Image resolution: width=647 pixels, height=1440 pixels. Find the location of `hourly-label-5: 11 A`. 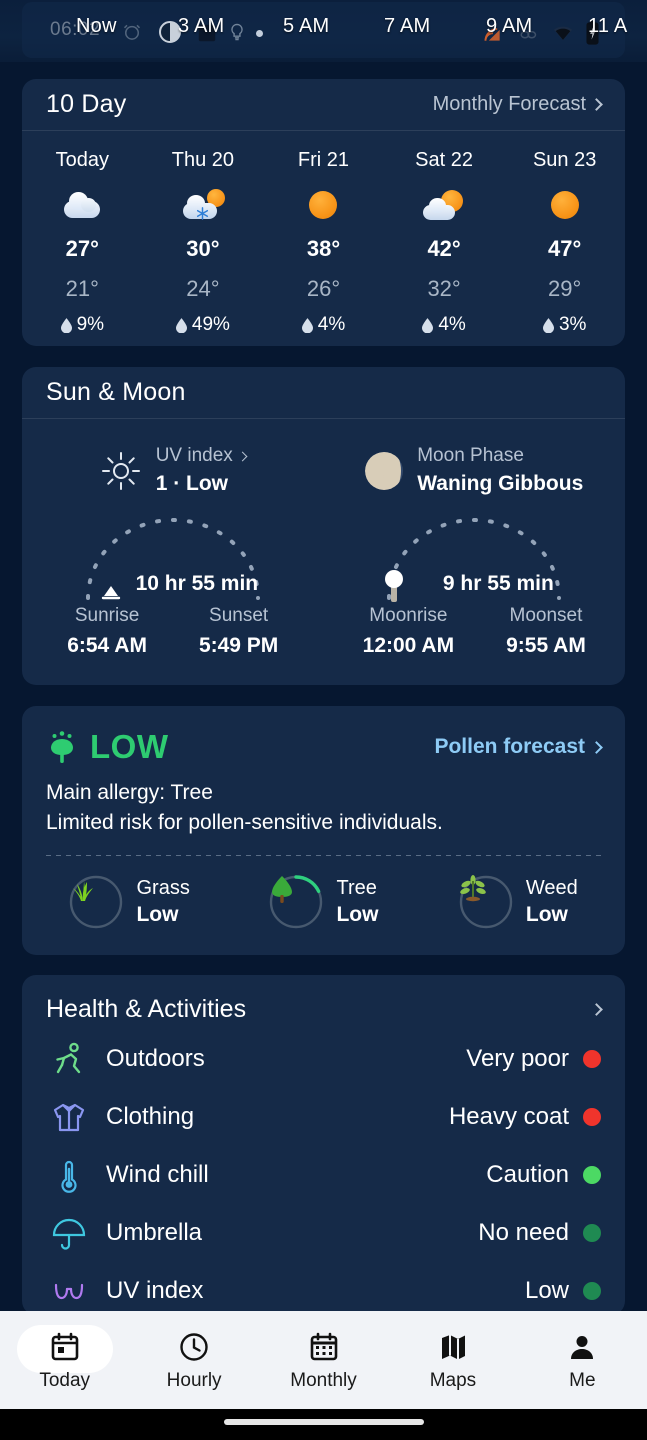

hourly-label-5: 11 A is located at coordinates (608, 26).